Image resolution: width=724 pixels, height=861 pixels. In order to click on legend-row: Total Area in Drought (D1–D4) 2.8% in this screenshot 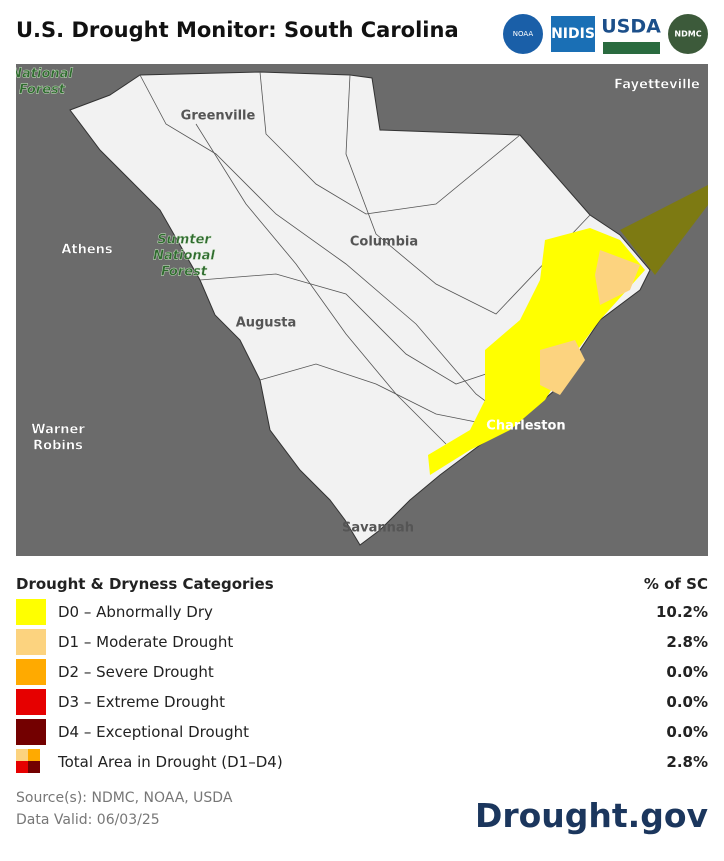, I will do `click(362, 762)`.